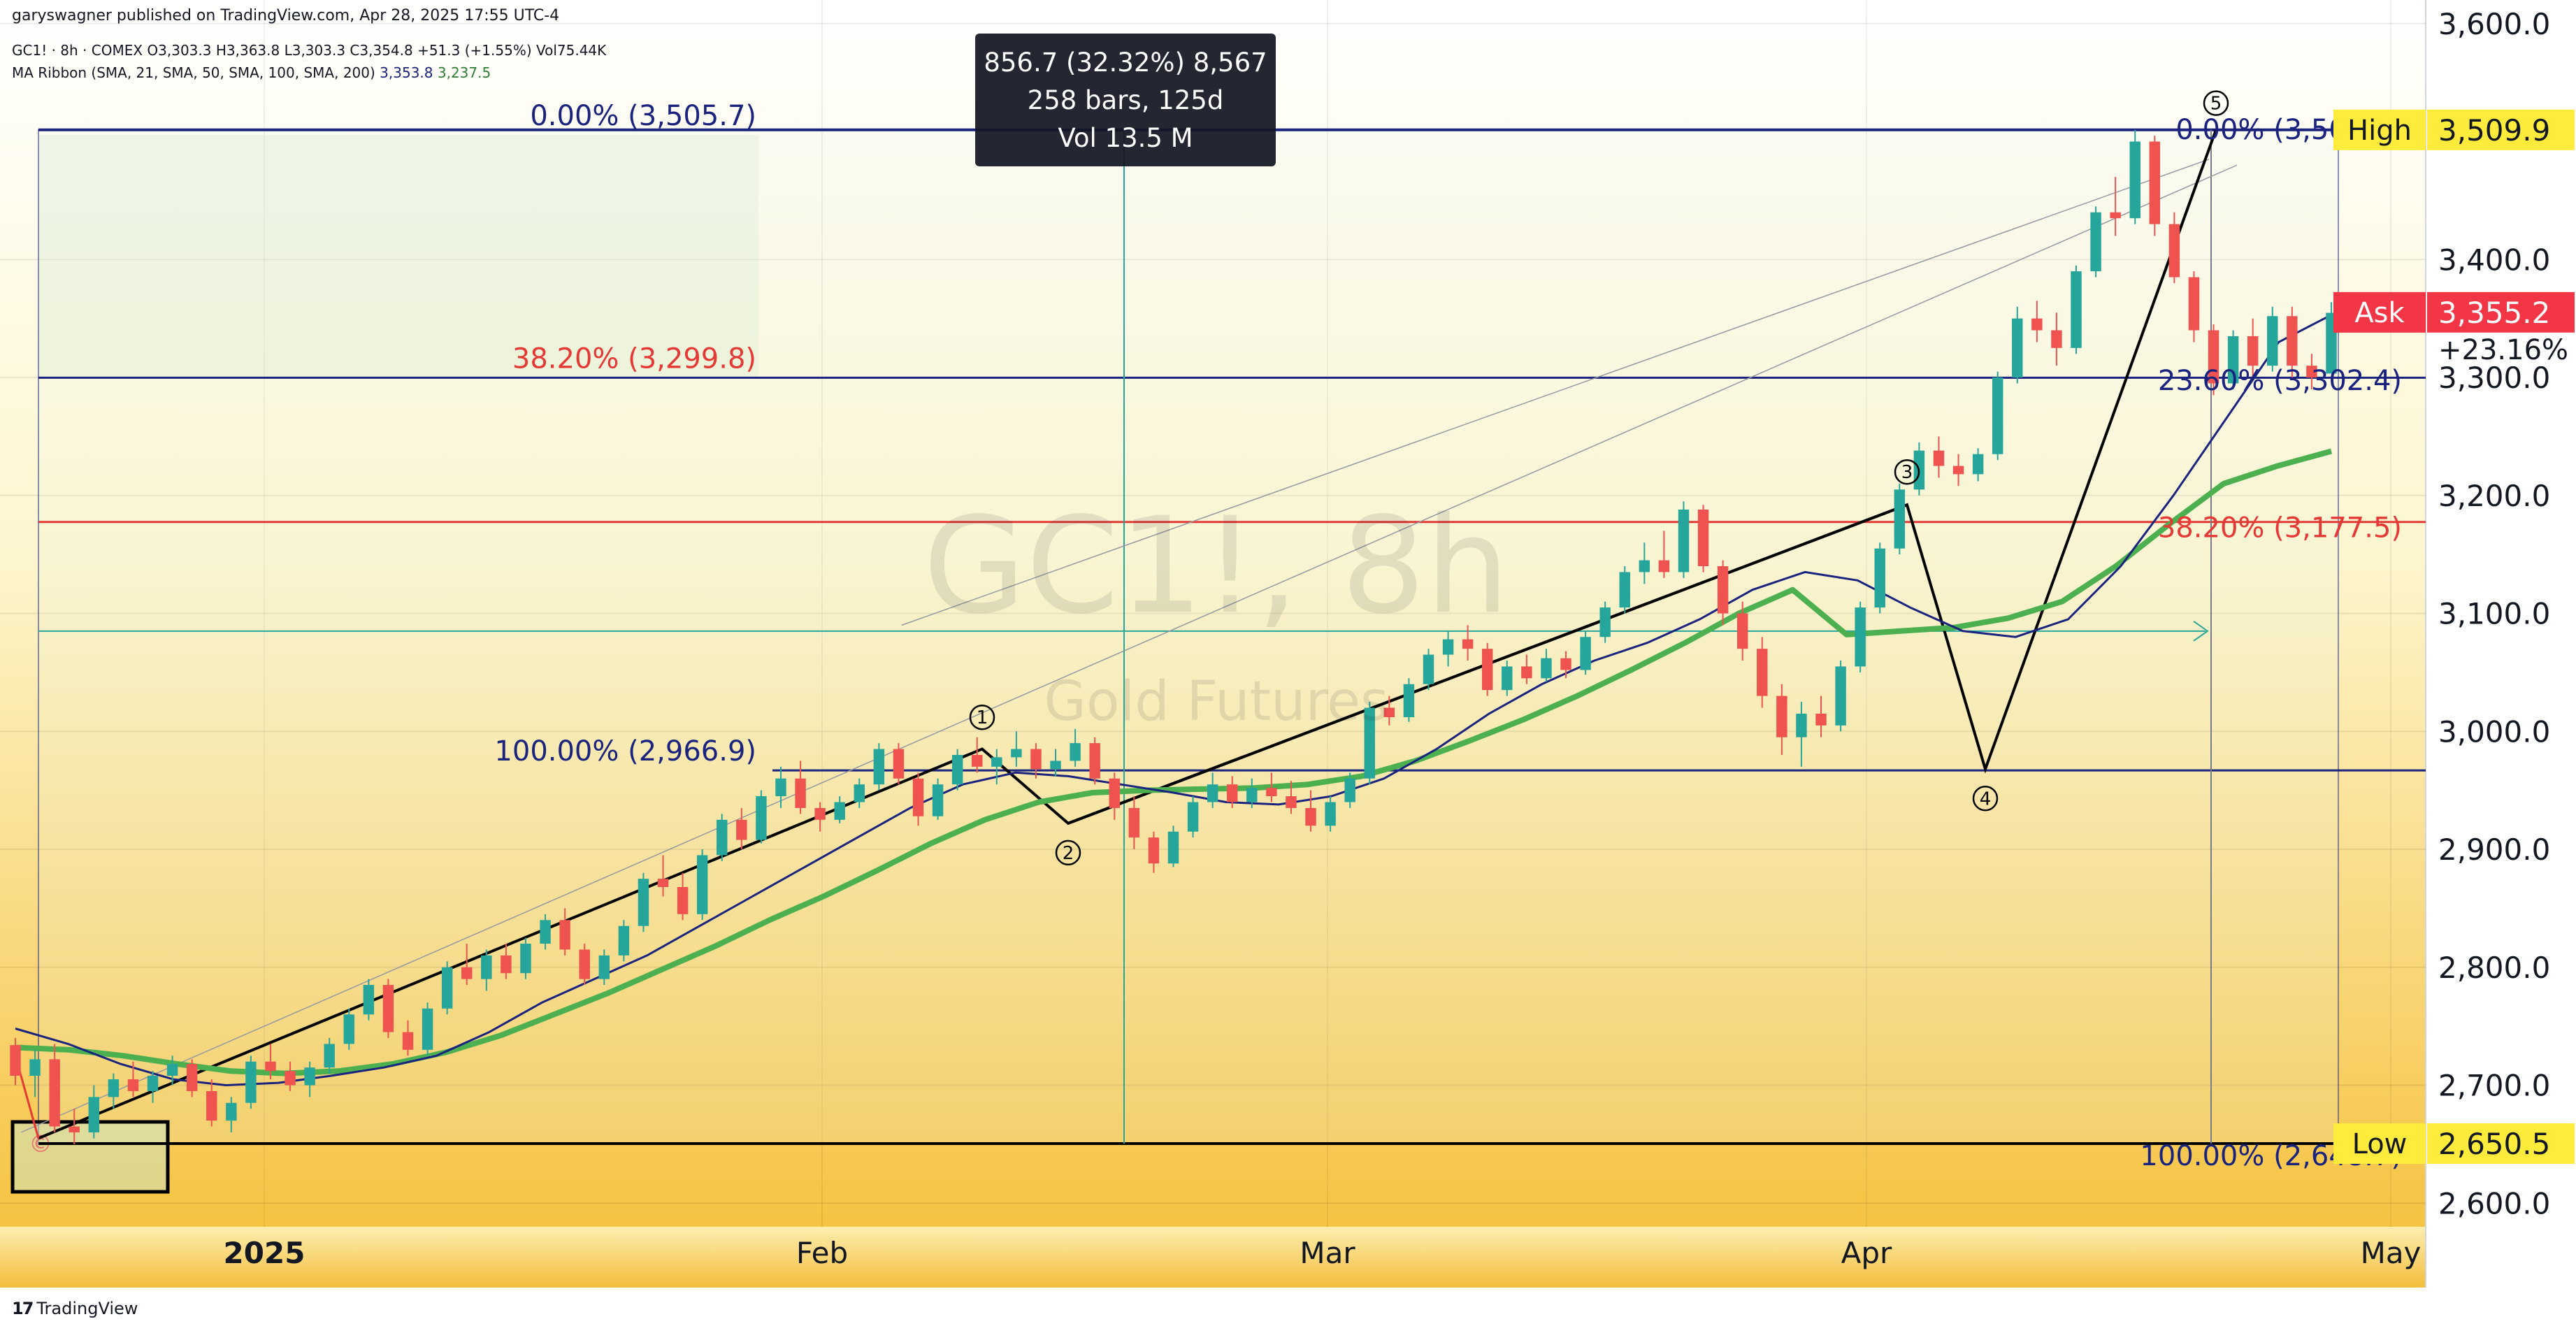 The width and height of the screenshot is (2576, 1333). Describe the element at coordinates (643, 116) in the screenshot. I see `fib-label-left: 0.00% (3,505.7)` at that location.